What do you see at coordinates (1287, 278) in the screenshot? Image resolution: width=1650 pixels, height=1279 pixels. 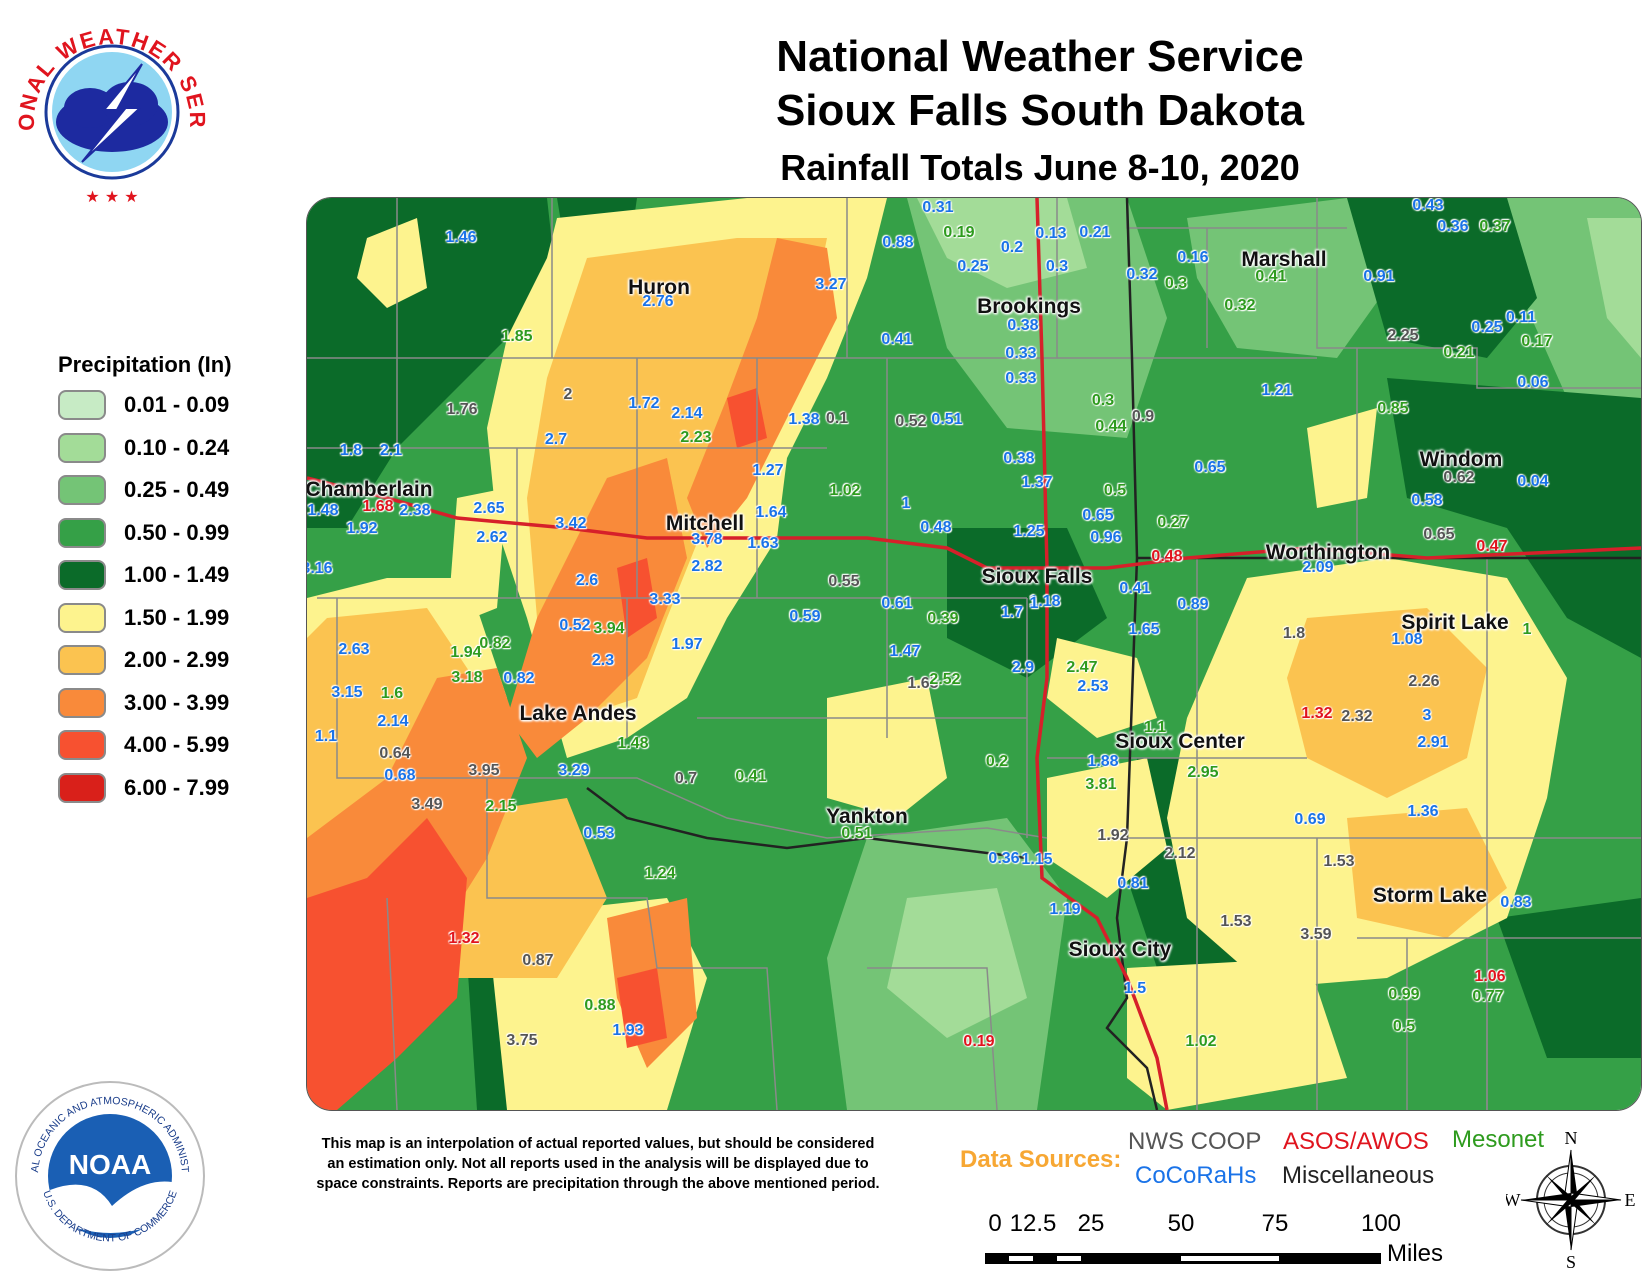 I see `precip-zone-marshall` at bounding box center [1287, 278].